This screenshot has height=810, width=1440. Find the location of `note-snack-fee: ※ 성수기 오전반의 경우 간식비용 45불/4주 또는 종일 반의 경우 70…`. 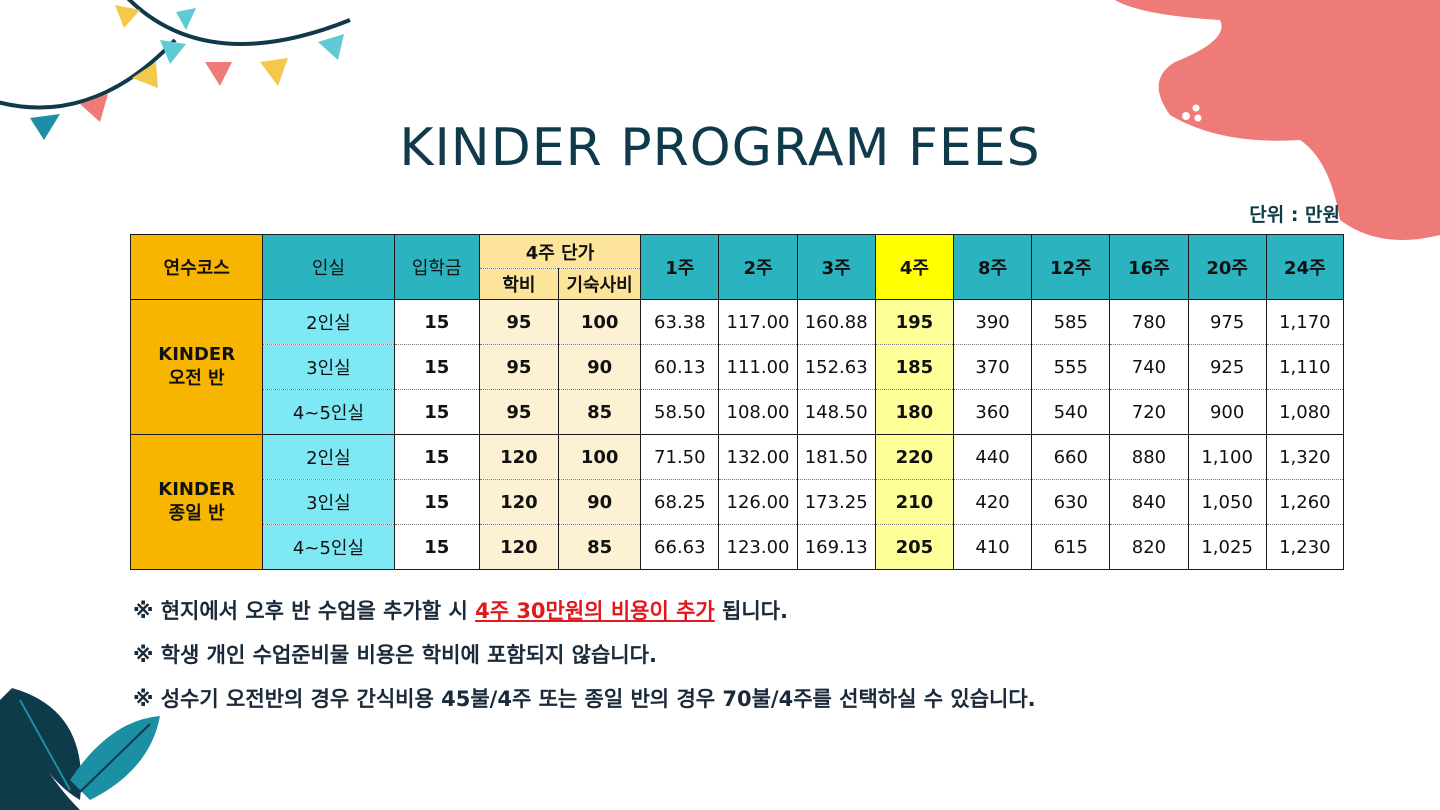

note-snack-fee: ※ 성수기 오전반의 경우 간식비용 45불/4주 또는 종일 반의 경우 70… is located at coordinates (584, 699).